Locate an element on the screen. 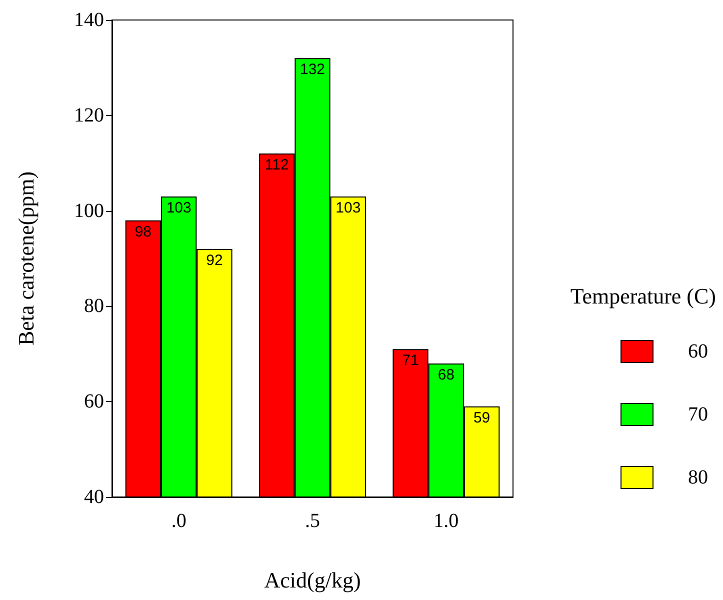 This screenshot has width=723, height=600. y-tick-label: 140 is located at coordinates (89, 20).